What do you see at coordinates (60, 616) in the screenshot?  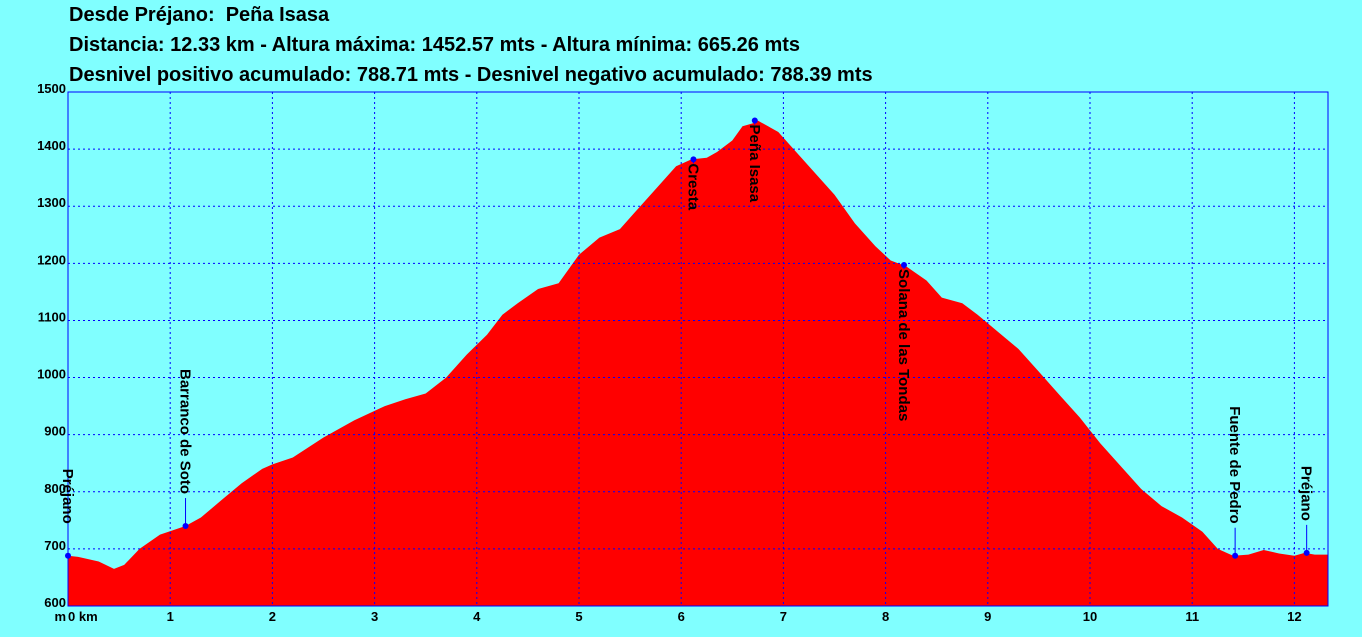 I see `y-unit-label: m` at bounding box center [60, 616].